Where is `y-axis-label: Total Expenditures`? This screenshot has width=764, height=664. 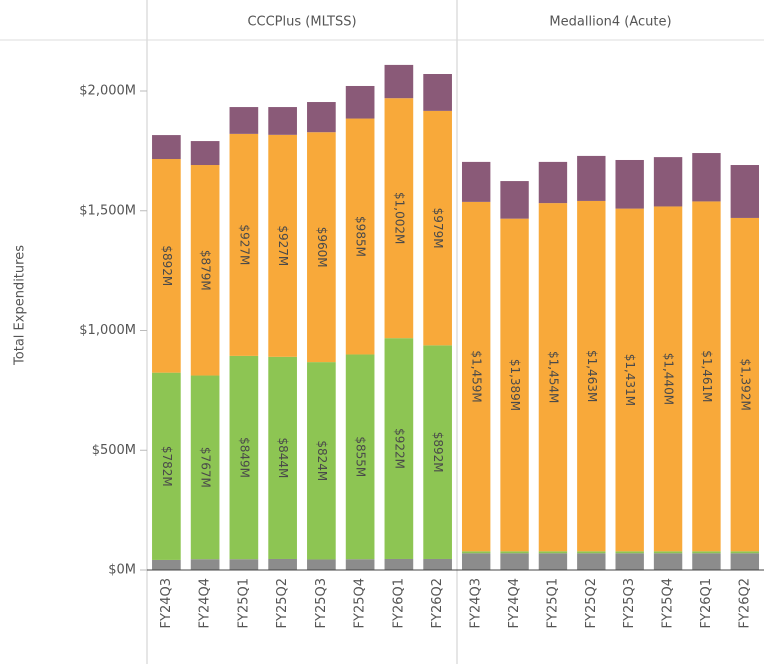
y-axis-label: Total Expenditures is located at coordinates (20, 305).